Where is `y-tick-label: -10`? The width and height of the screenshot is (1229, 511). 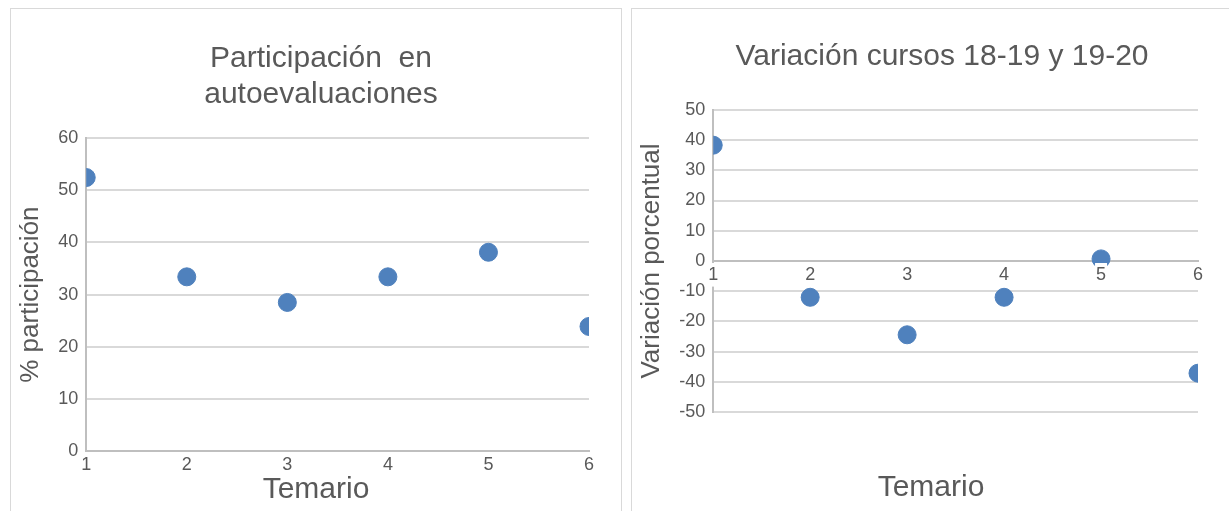
y-tick-label: -10 is located at coordinates (692, 290).